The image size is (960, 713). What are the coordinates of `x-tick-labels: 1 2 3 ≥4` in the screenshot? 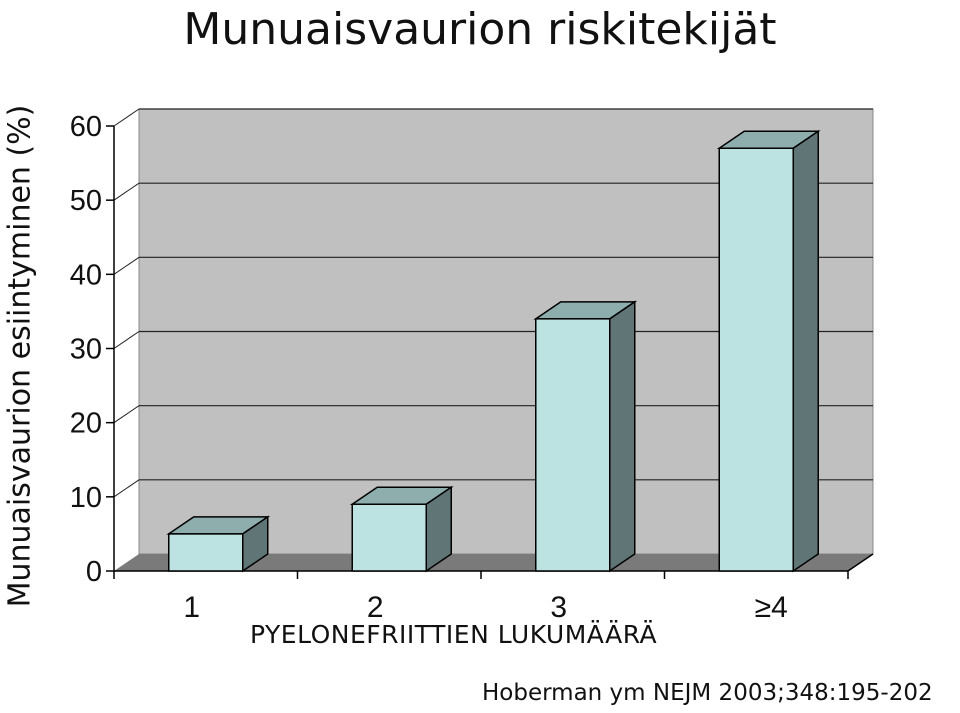 It's located at (485, 607).